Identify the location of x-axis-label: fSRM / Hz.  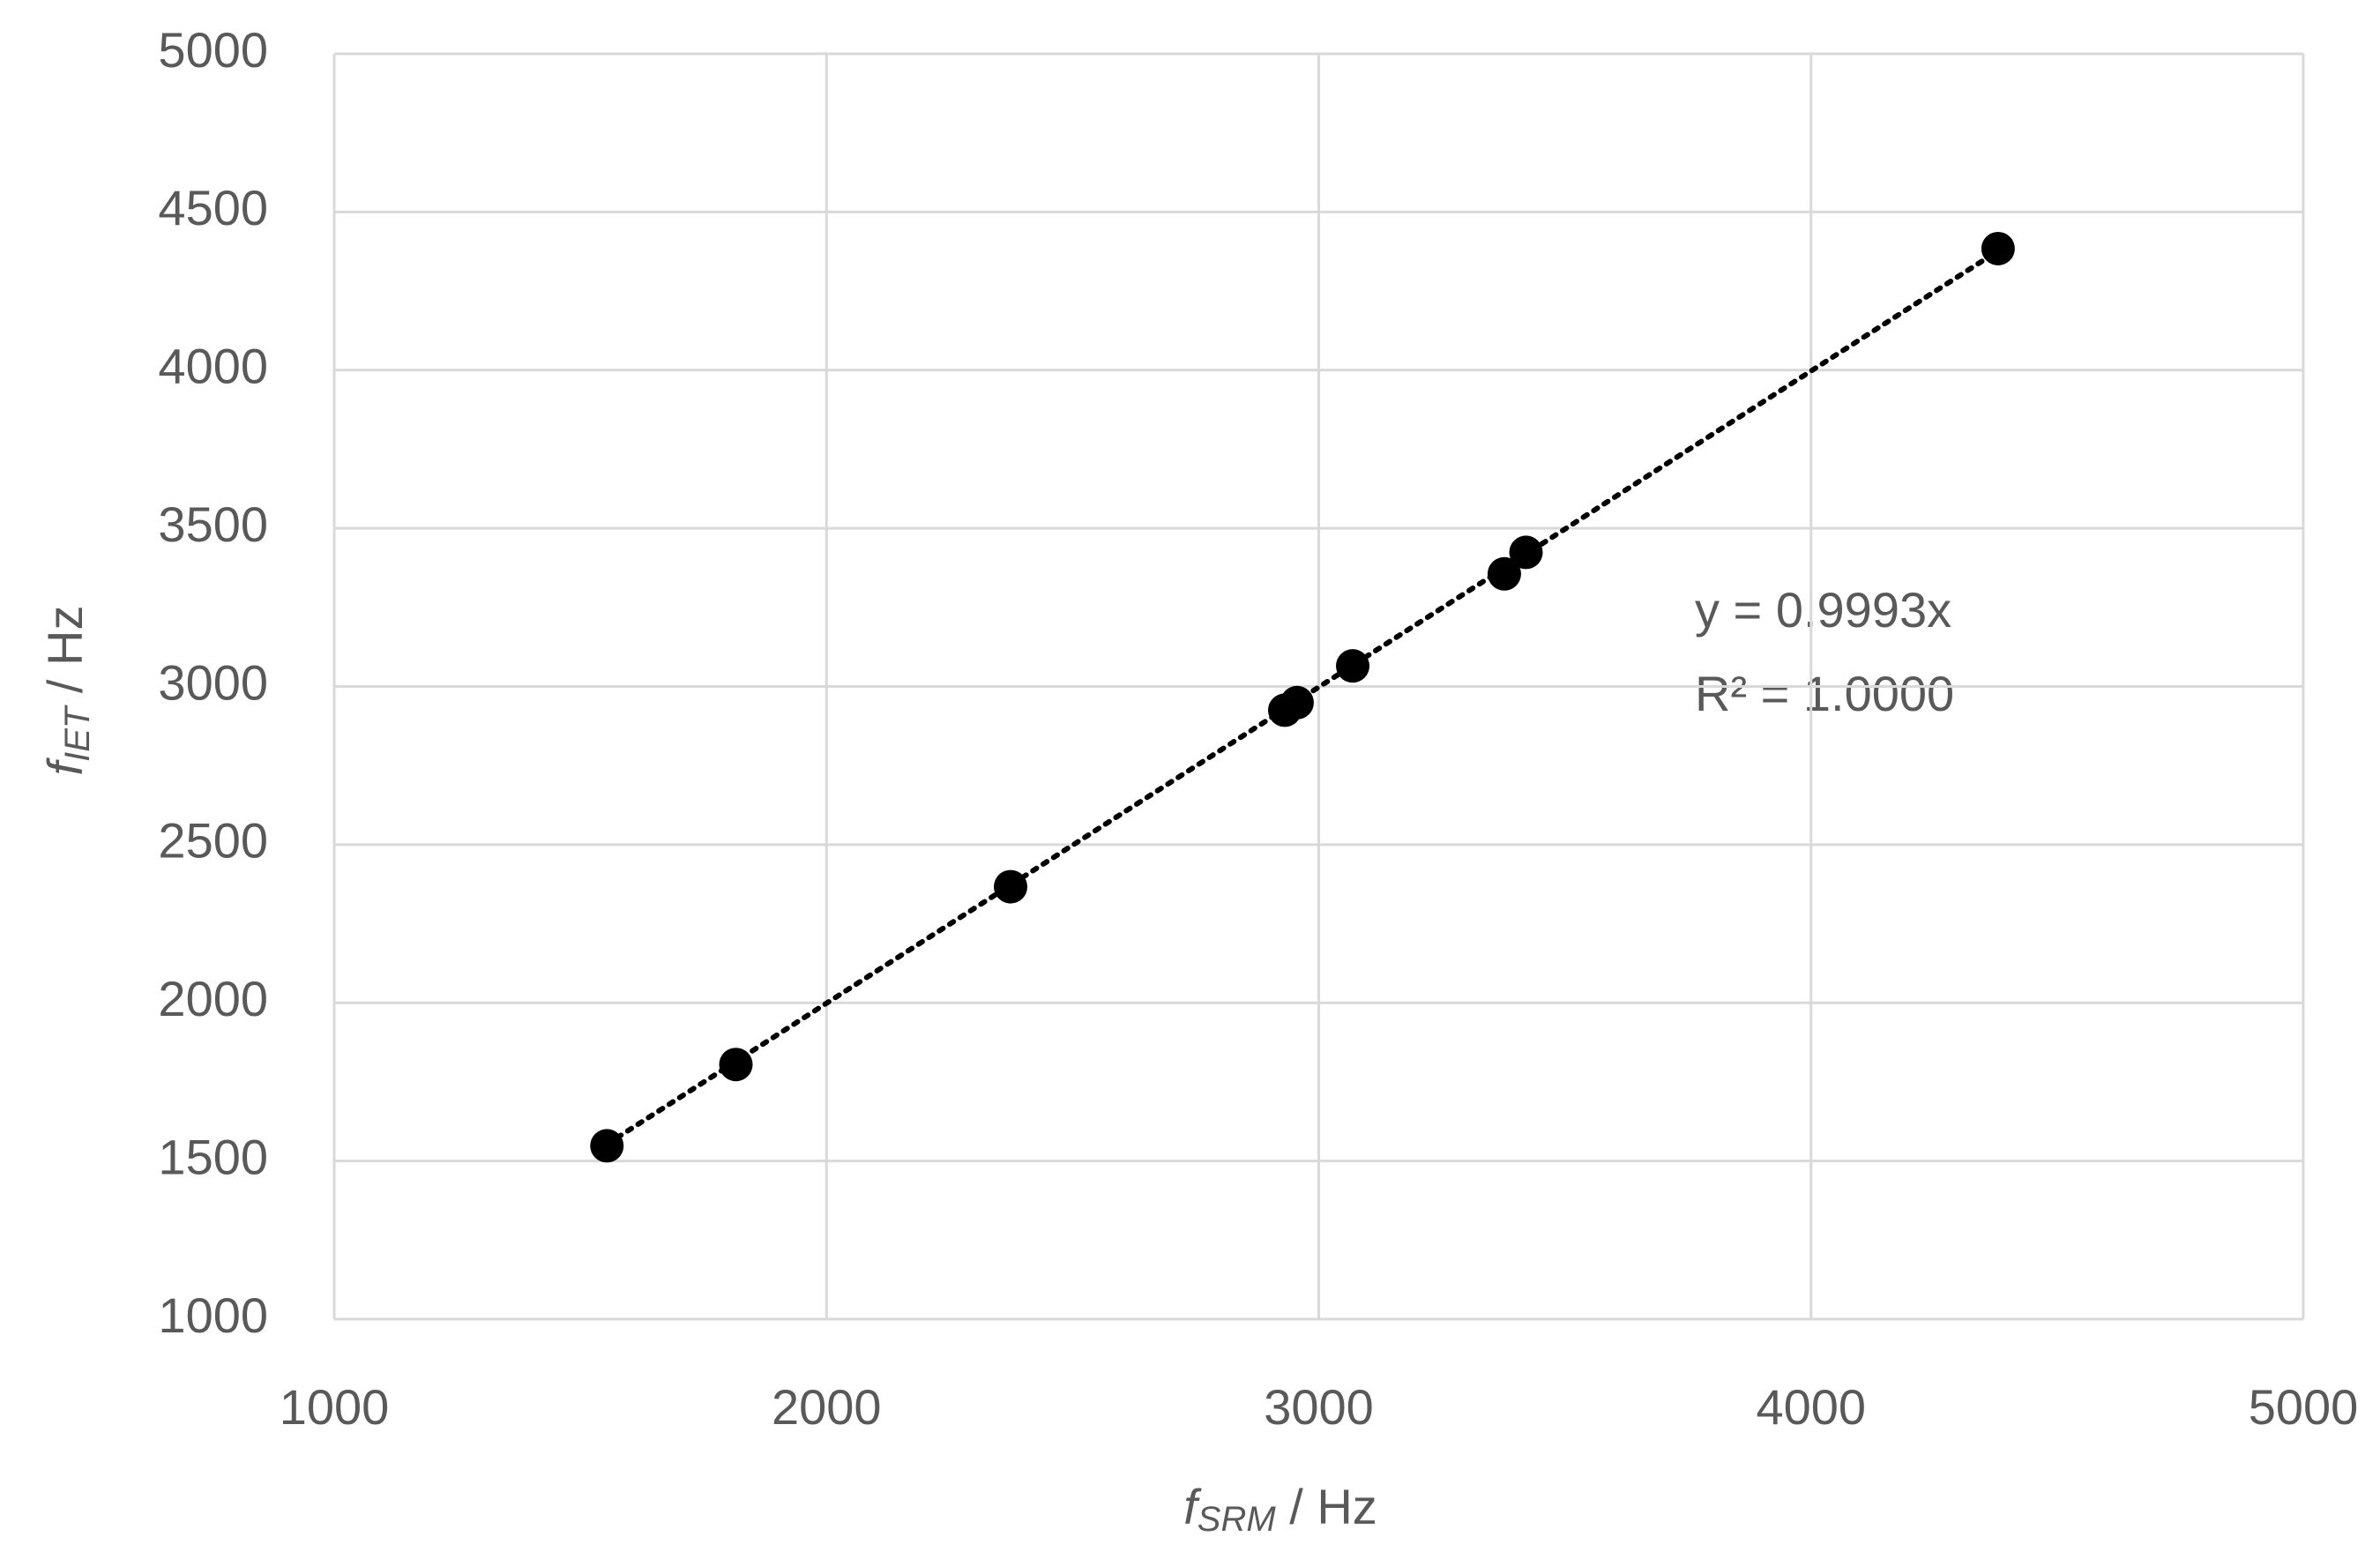
(1280, 1509).